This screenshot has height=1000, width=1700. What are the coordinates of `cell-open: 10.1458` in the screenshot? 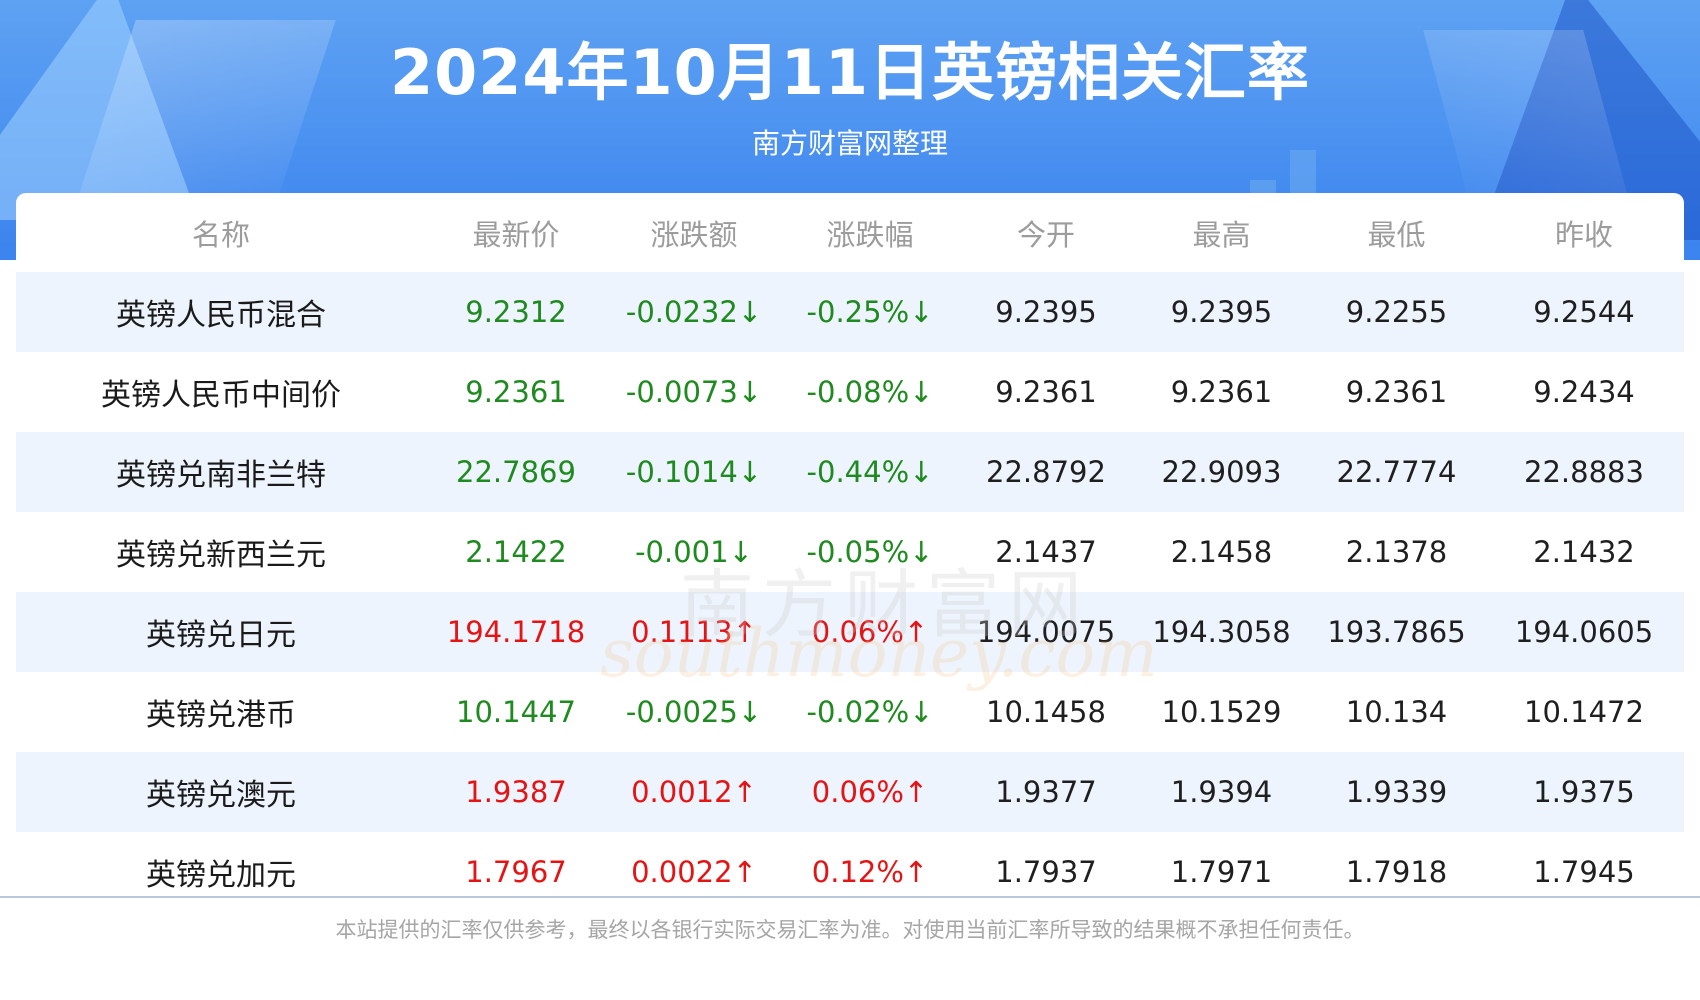 It's located at (1046, 712).